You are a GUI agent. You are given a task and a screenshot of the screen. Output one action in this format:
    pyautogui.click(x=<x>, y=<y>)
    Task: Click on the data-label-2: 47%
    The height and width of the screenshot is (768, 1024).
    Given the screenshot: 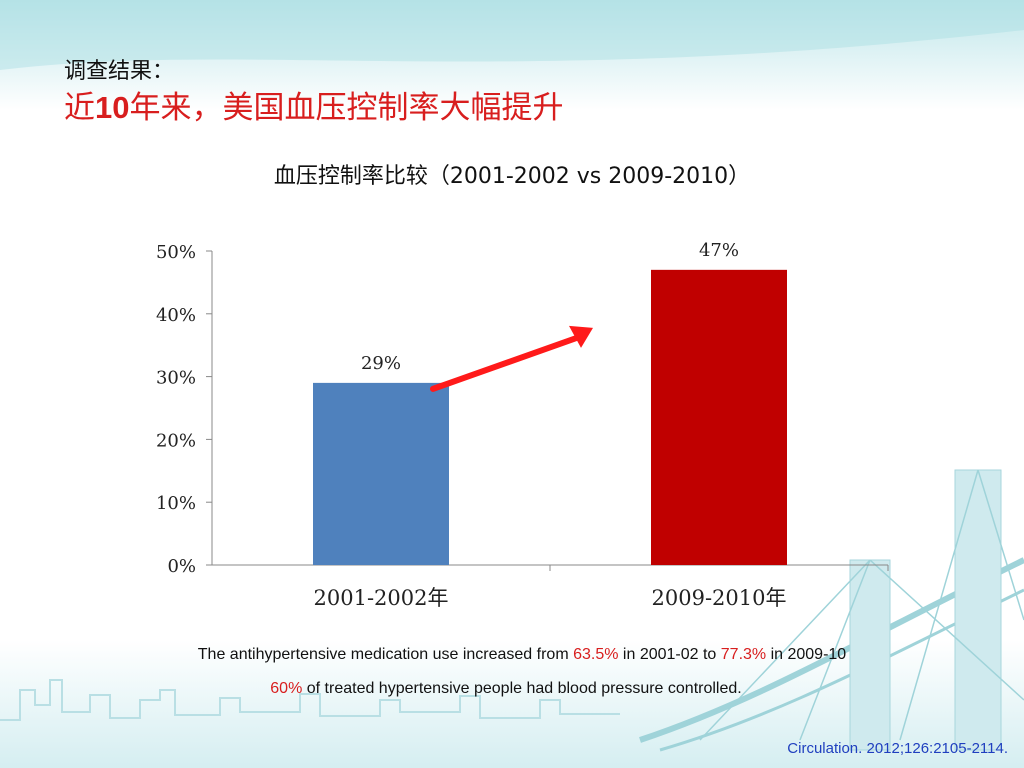 What is the action you would take?
    pyautogui.click(x=719, y=250)
    